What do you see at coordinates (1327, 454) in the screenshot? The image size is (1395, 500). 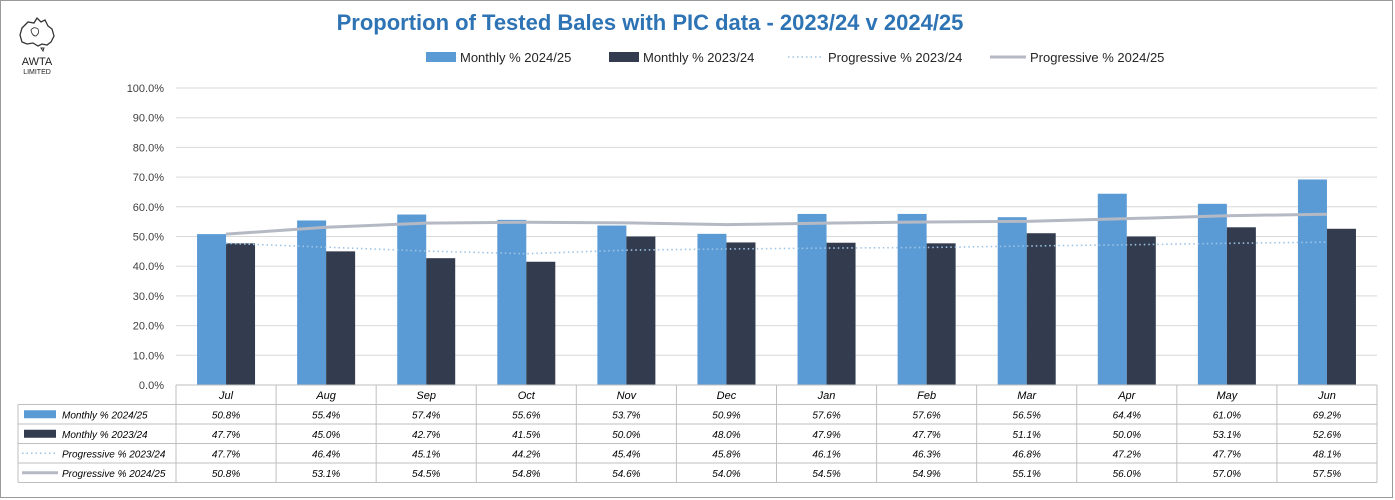 I see `table-cell: 48.1%` at bounding box center [1327, 454].